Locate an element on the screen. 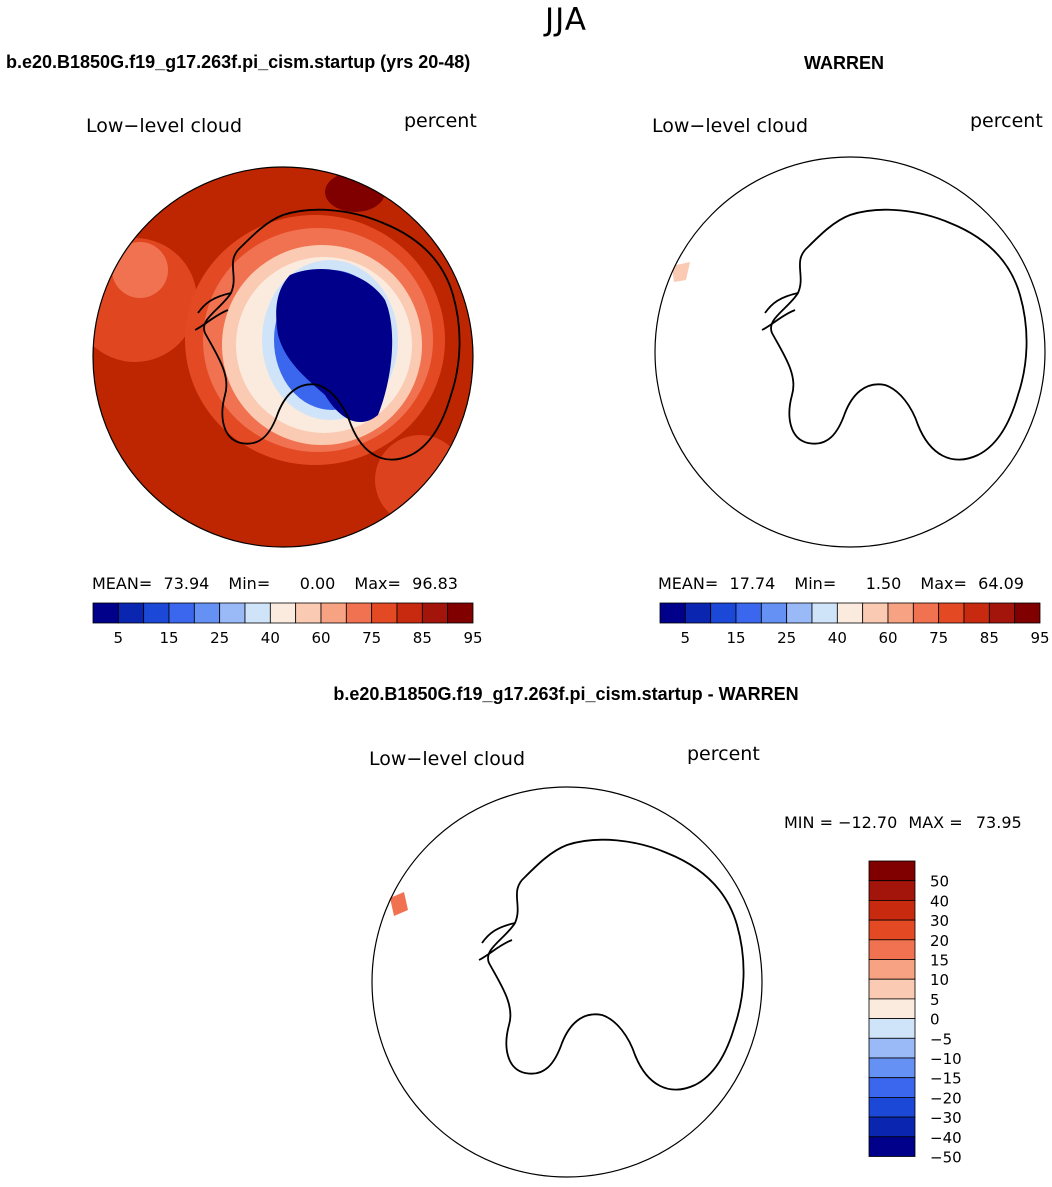 The width and height of the screenshot is (1052, 1187). obs-field-label: Low−level cloud is located at coordinates (730, 126).